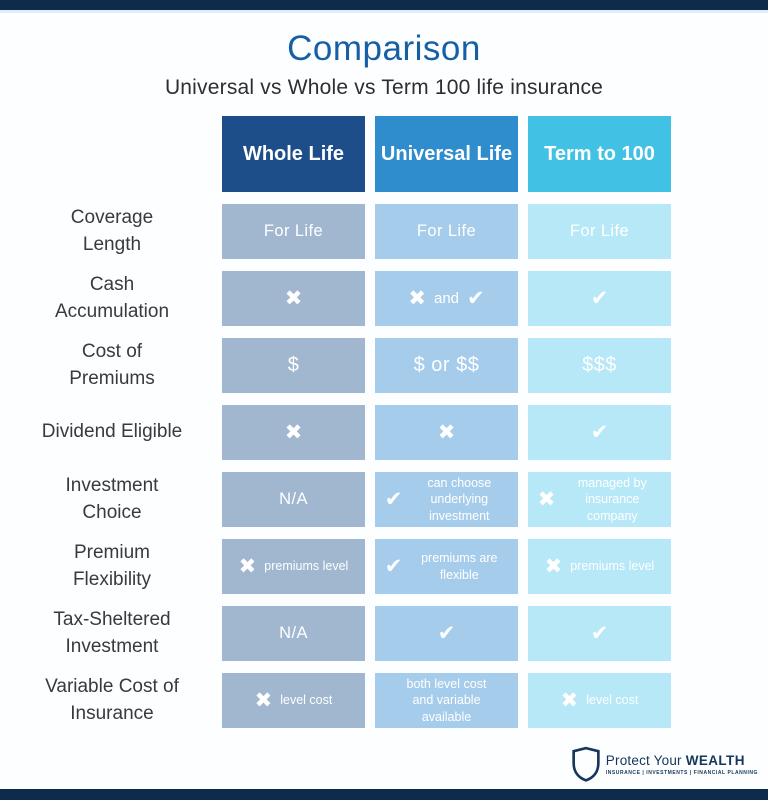 This screenshot has width=768, height=800. I want to click on table-cell: ✖ managed by insurance company, so click(599, 499).